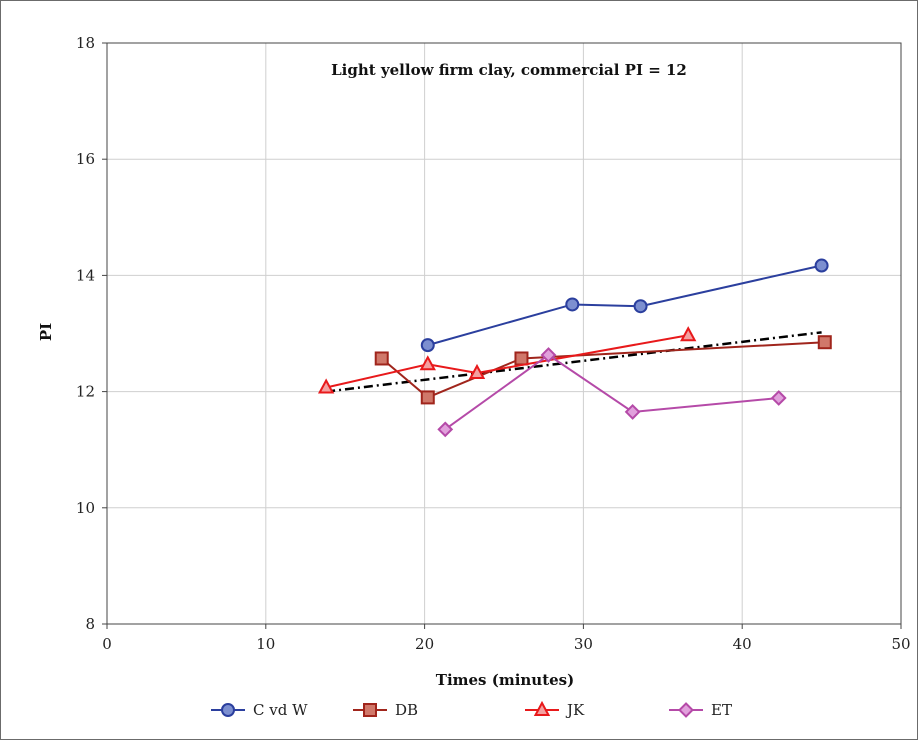 This screenshot has height=740, width=918. What do you see at coordinates (90, 624) in the screenshot?
I see `y-tick-label: 8` at bounding box center [90, 624].